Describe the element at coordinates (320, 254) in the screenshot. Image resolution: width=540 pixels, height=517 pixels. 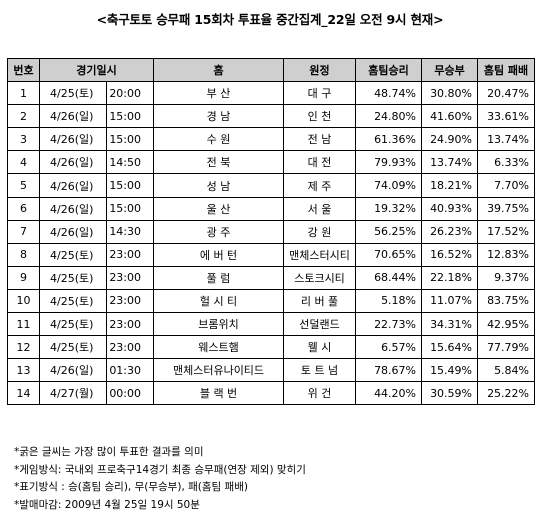
I see `cell-away: 맨체스터시티` at that location.